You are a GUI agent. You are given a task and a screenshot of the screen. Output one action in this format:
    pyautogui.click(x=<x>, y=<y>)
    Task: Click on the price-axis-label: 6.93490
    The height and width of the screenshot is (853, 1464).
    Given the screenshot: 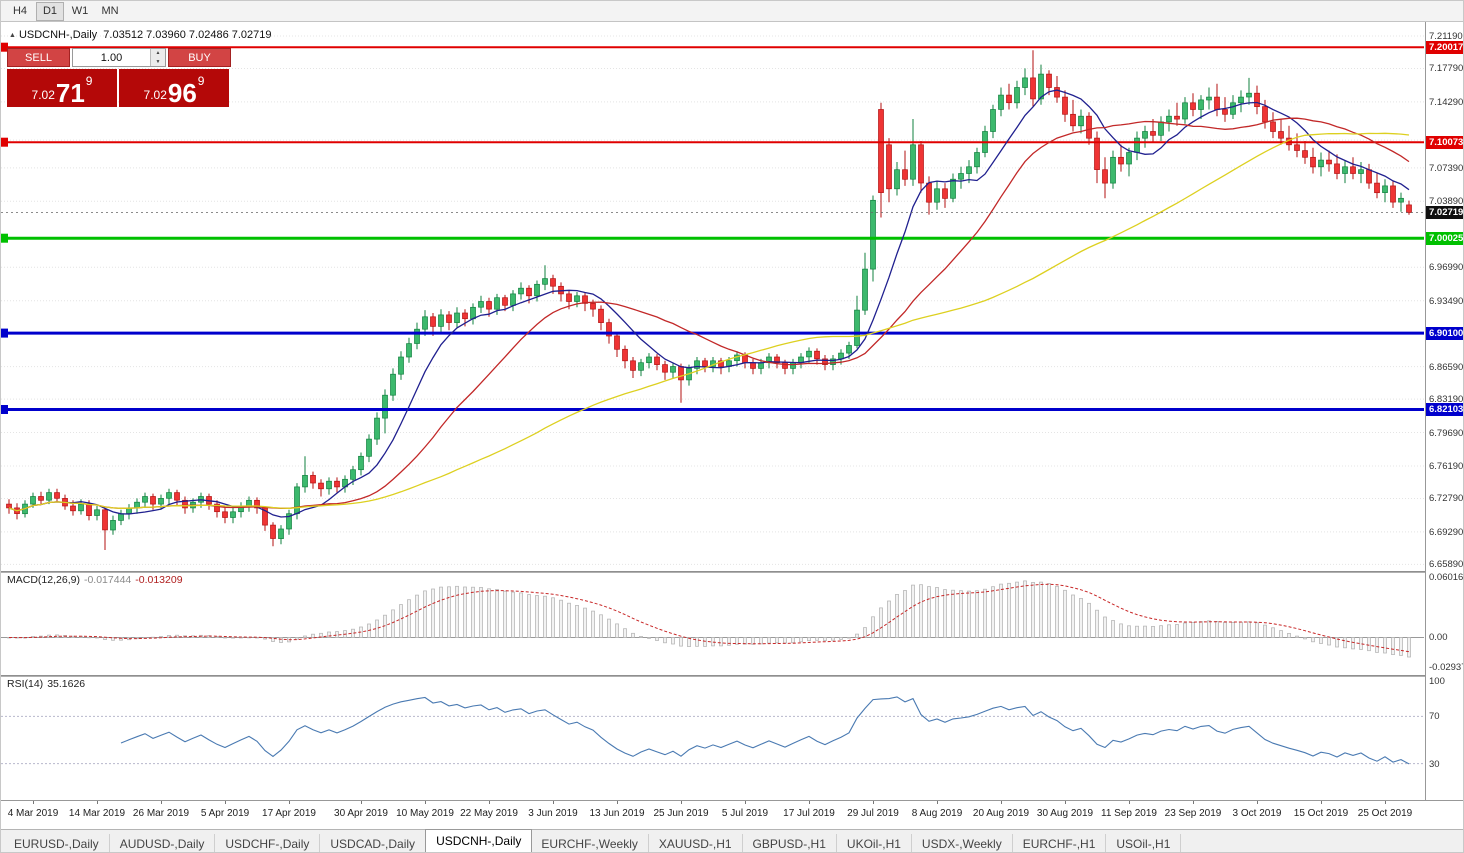 What is the action you would take?
    pyautogui.click(x=1446, y=301)
    